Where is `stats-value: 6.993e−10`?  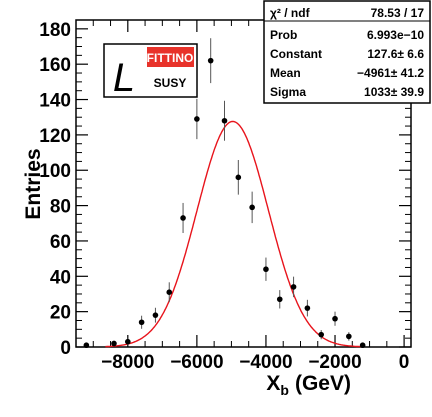
stats-value: 6.993e−10 is located at coordinates (395, 35).